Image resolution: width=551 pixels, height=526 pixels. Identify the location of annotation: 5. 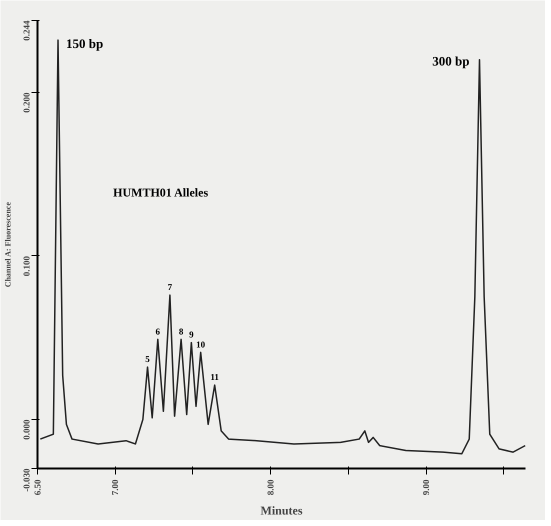
(147, 359).